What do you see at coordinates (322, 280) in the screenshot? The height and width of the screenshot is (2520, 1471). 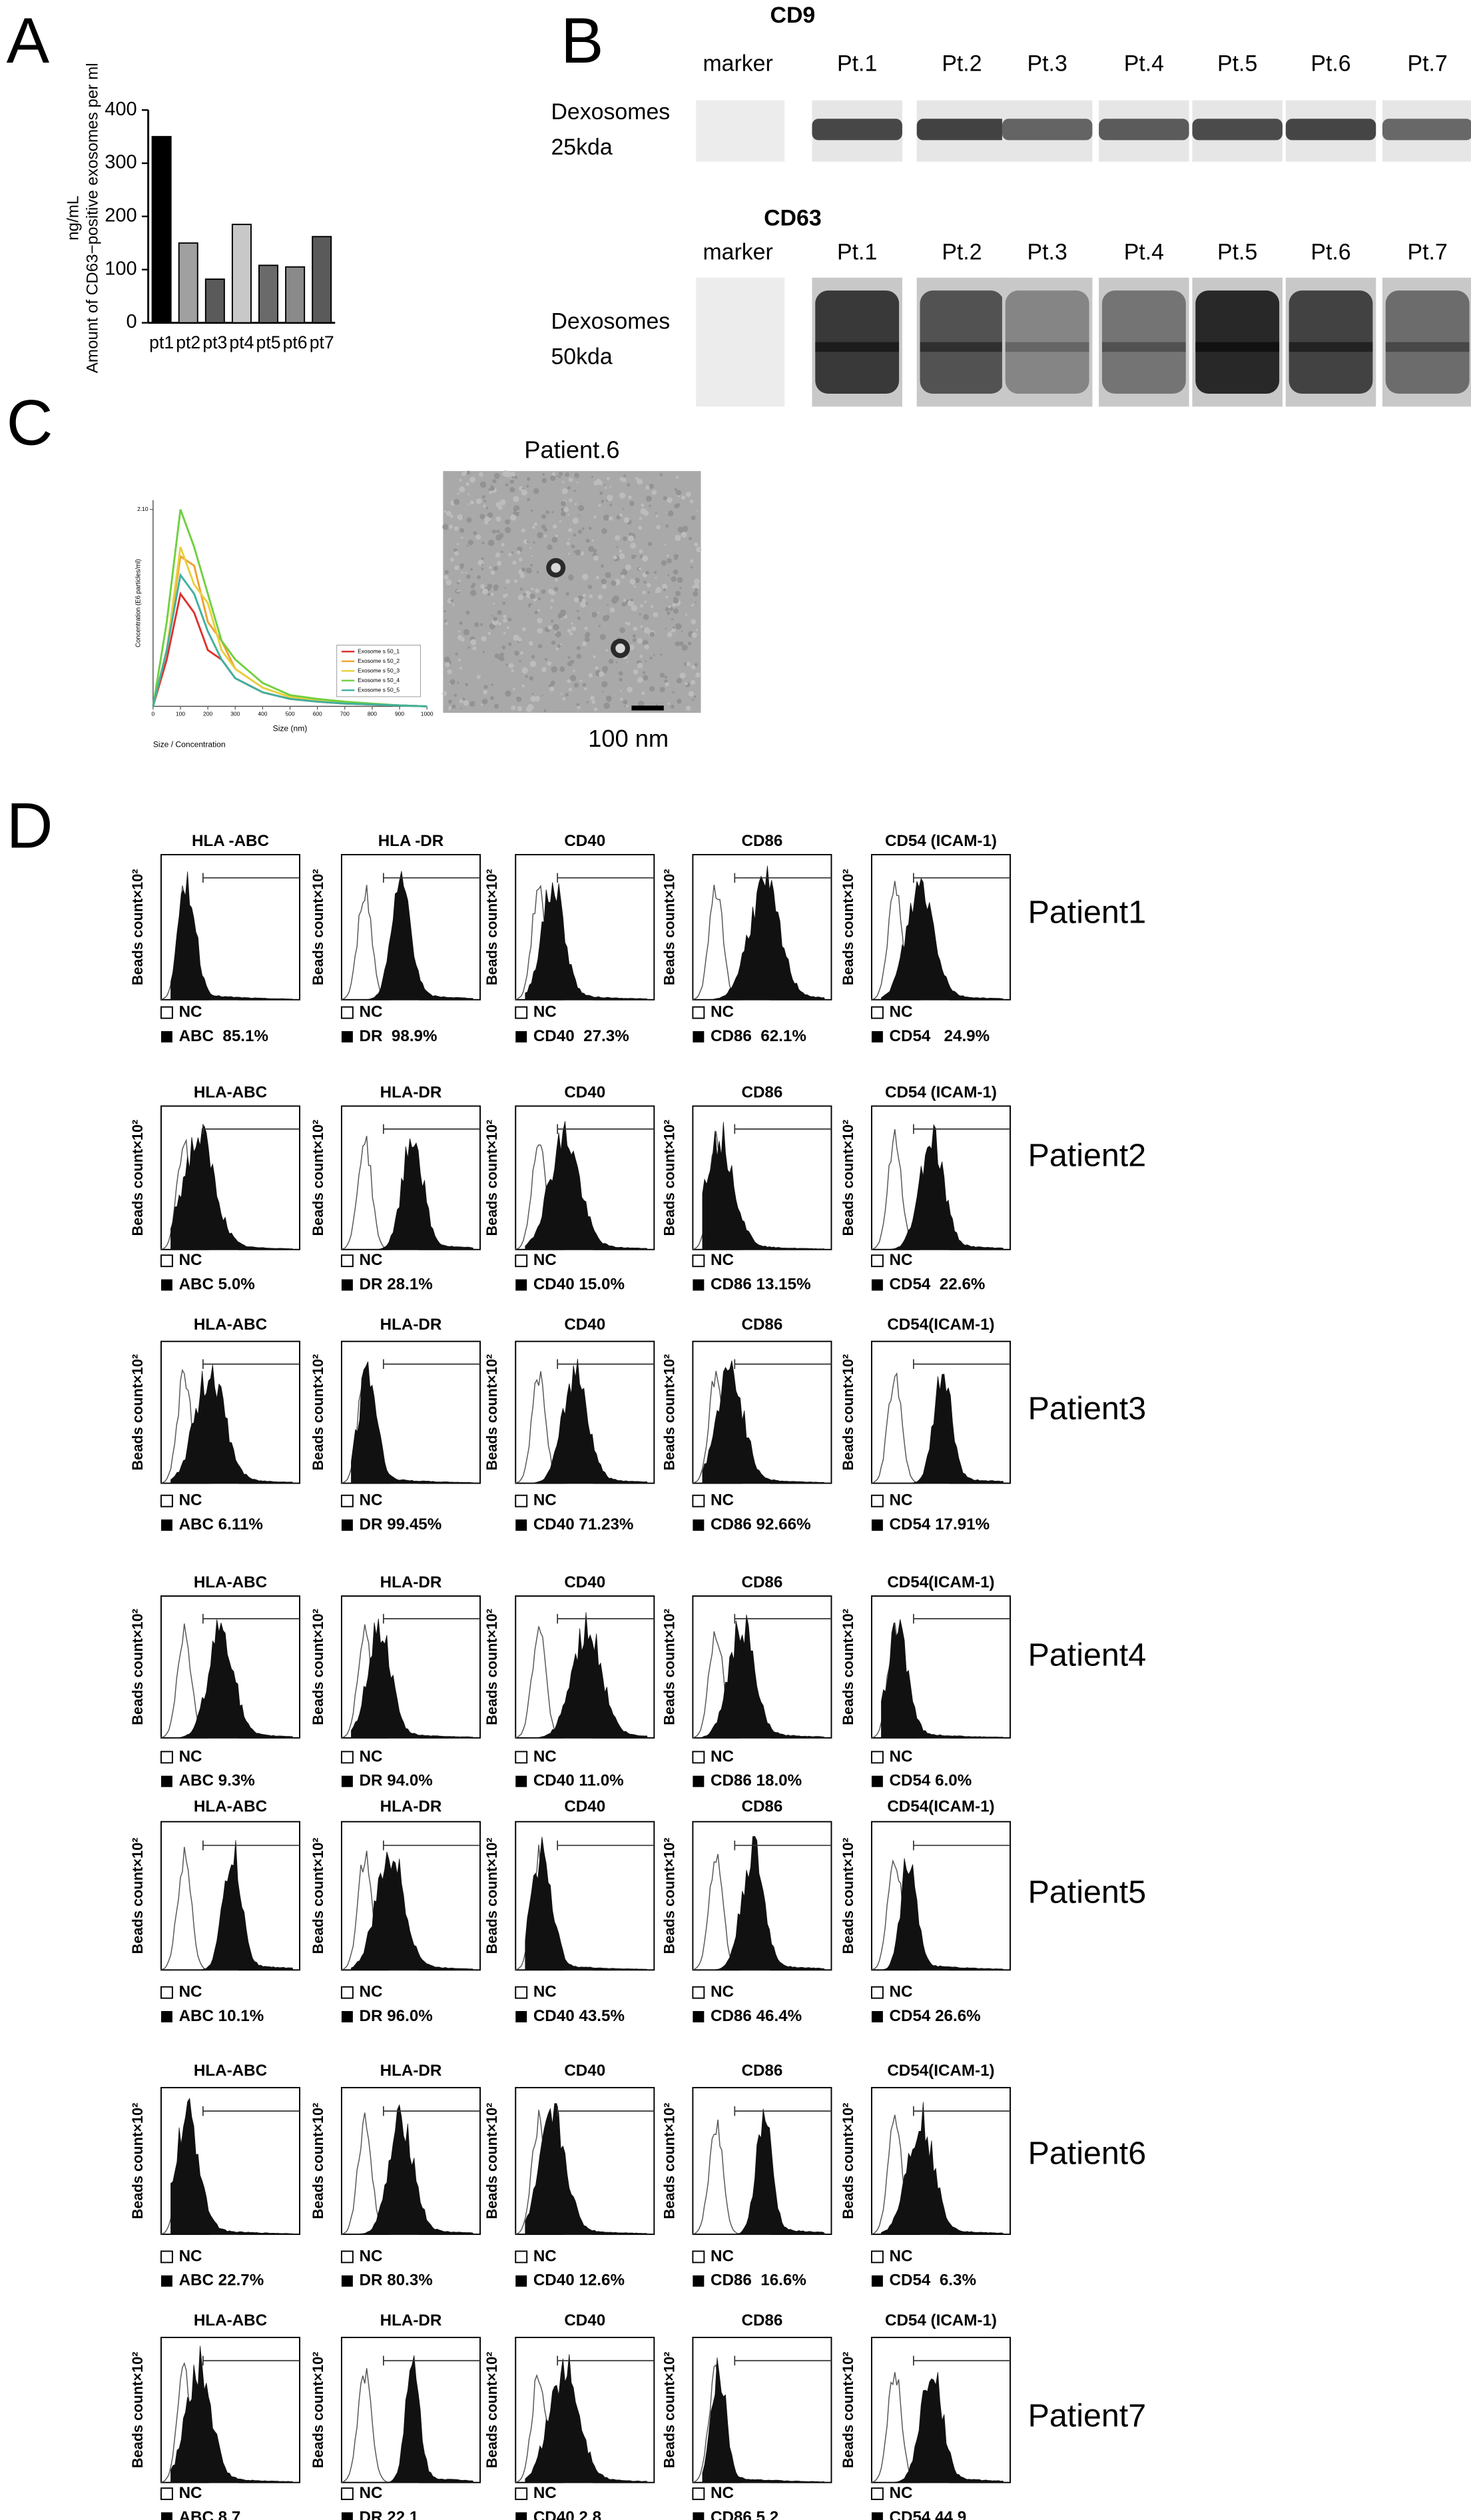 I see `bar` at bounding box center [322, 280].